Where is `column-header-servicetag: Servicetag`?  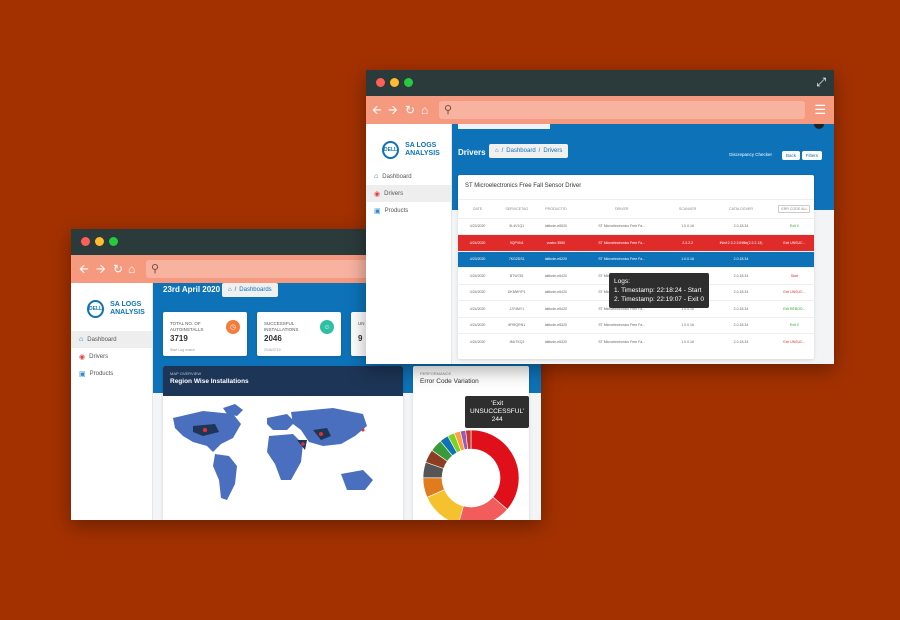
column-header-servicetag: Servicetag is located at coordinates (517, 208).